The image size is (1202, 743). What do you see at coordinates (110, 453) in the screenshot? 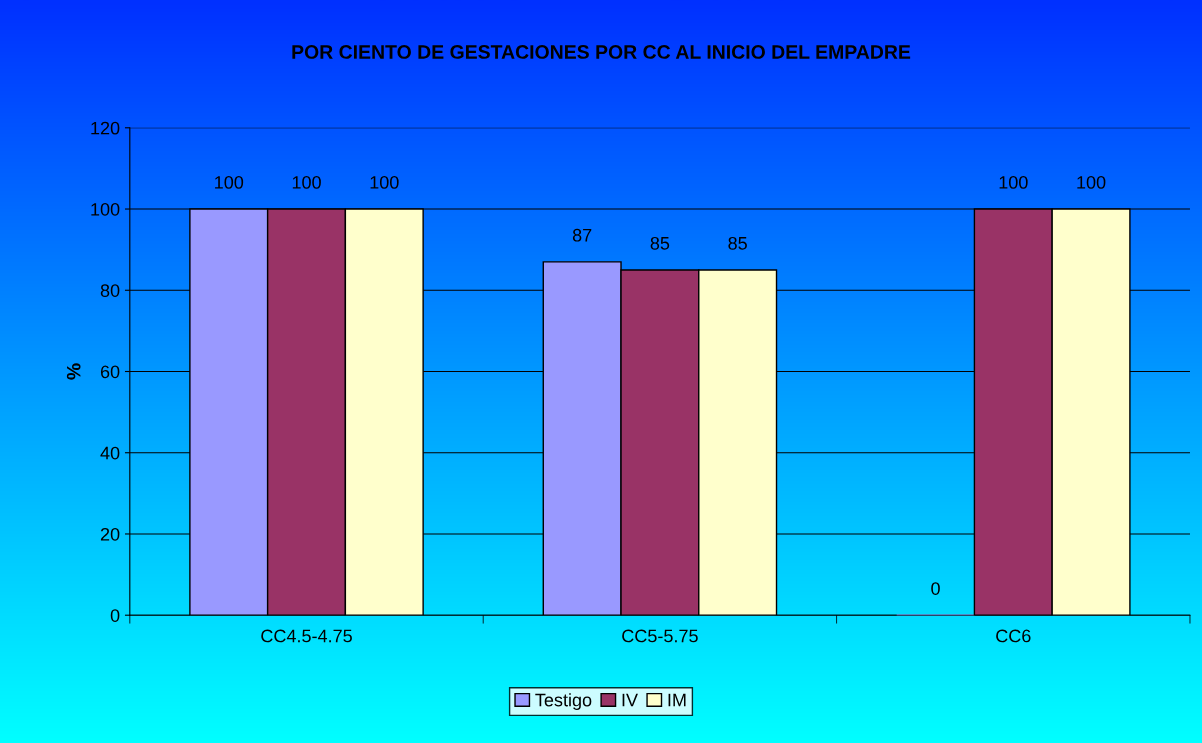
I see `y-tick-label: 40` at bounding box center [110, 453].